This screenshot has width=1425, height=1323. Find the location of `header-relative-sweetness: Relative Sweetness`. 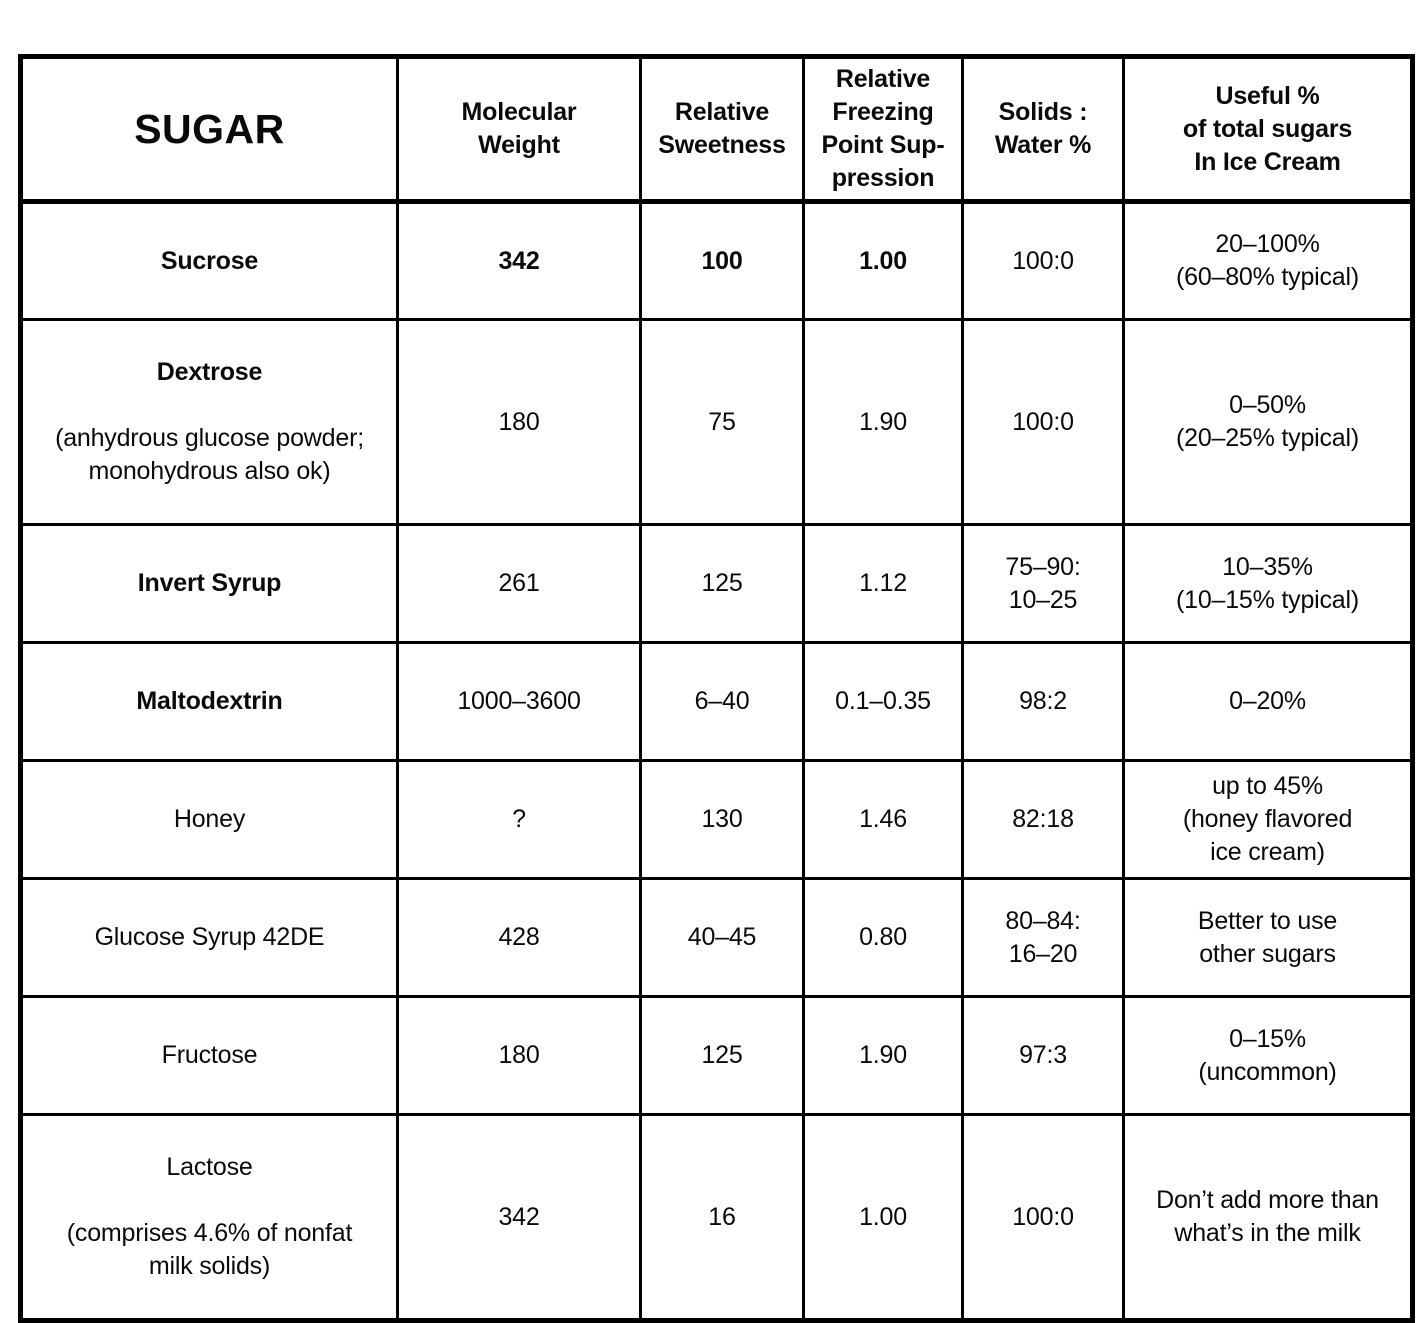

header-relative-sweetness: Relative Sweetness is located at coordinates (722, 129).